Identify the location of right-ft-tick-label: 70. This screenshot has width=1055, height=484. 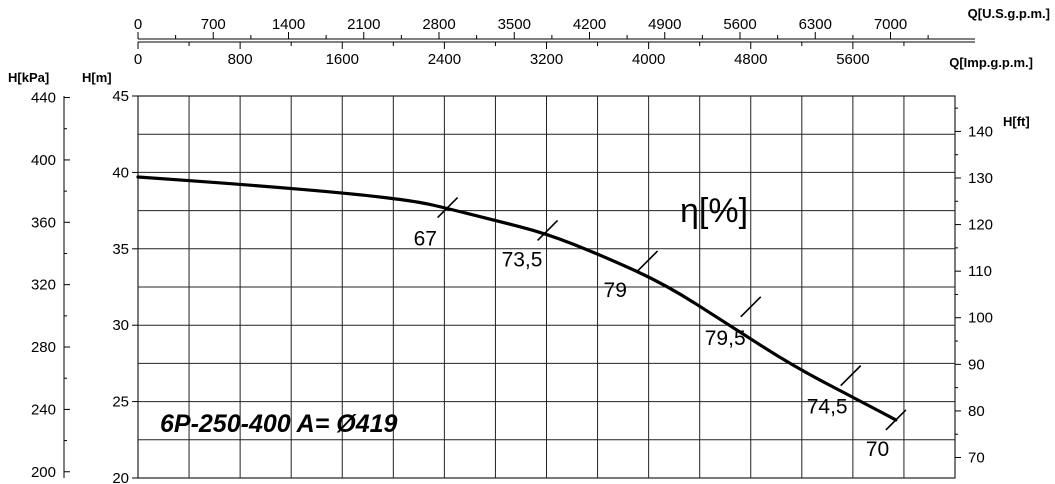
(976, 458).